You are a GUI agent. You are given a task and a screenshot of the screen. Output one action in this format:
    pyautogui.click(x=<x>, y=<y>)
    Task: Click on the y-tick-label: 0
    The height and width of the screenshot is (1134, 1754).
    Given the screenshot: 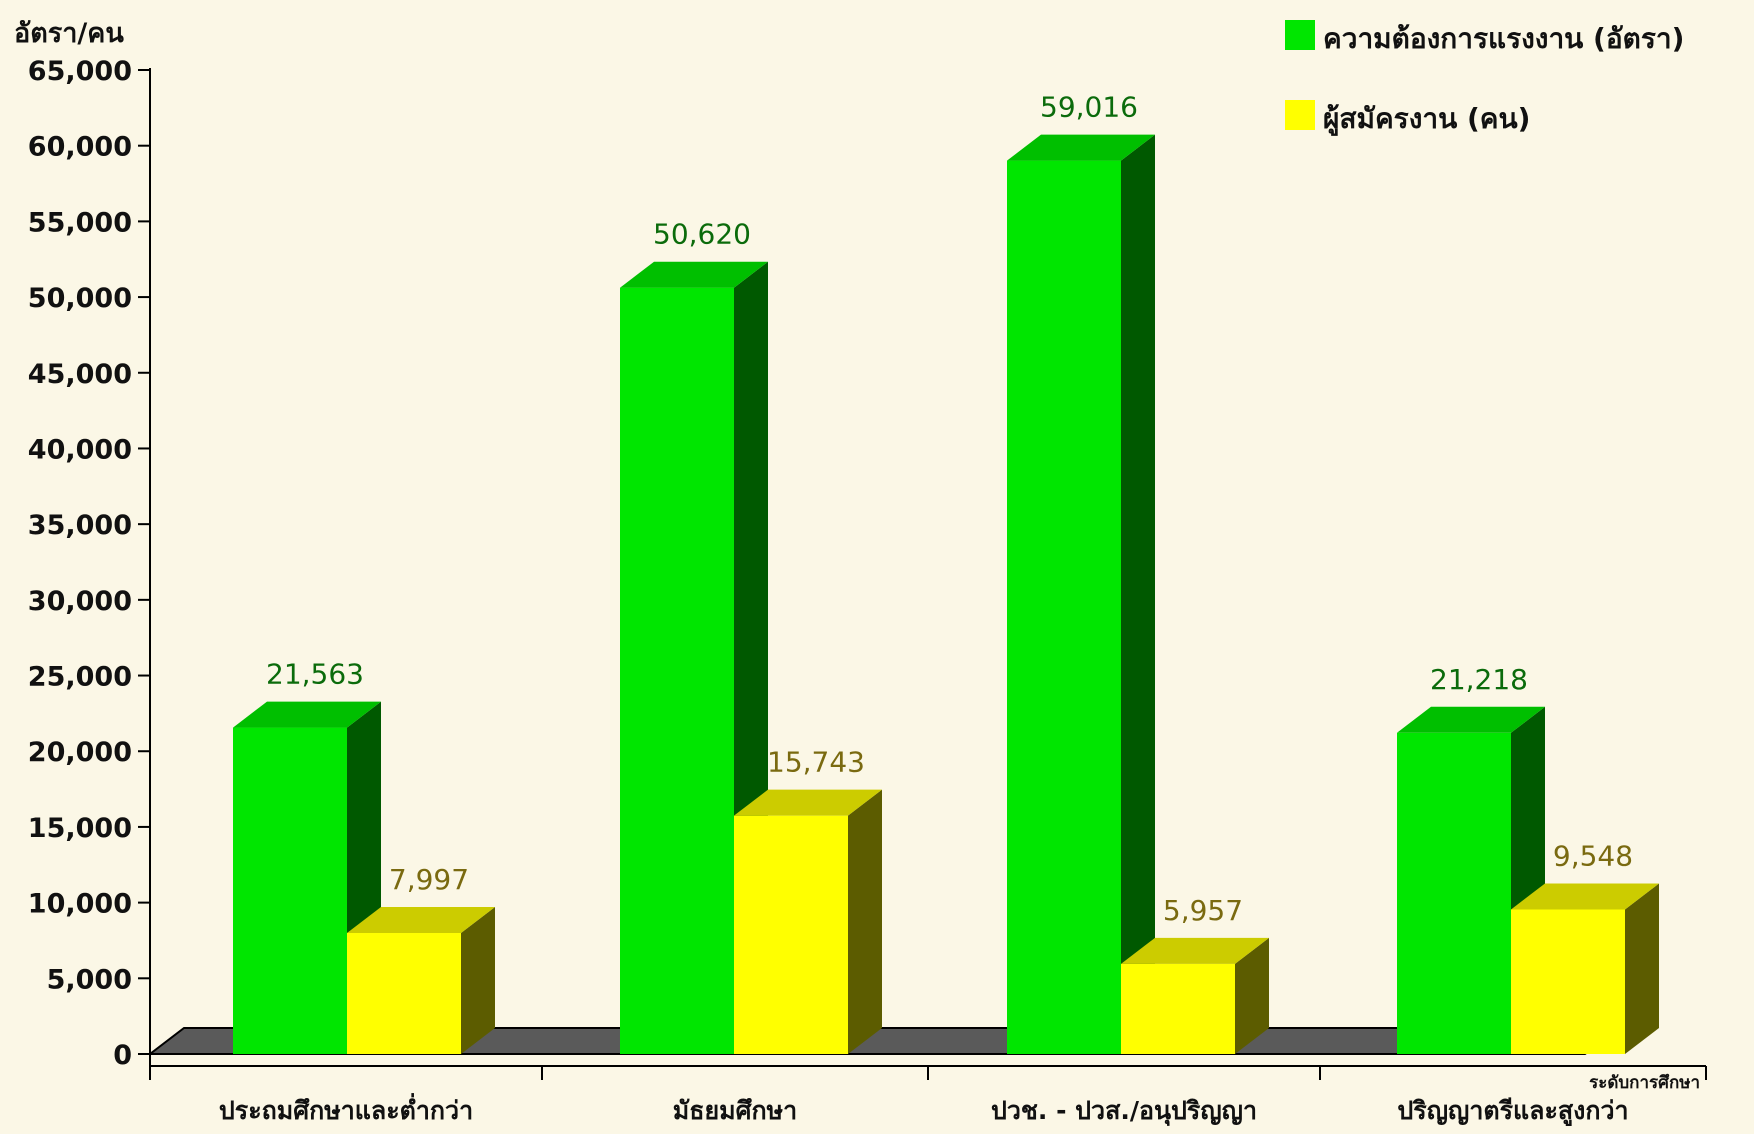 What is the action you would take?
    pyautogui.click(x=122, y=1055)
    